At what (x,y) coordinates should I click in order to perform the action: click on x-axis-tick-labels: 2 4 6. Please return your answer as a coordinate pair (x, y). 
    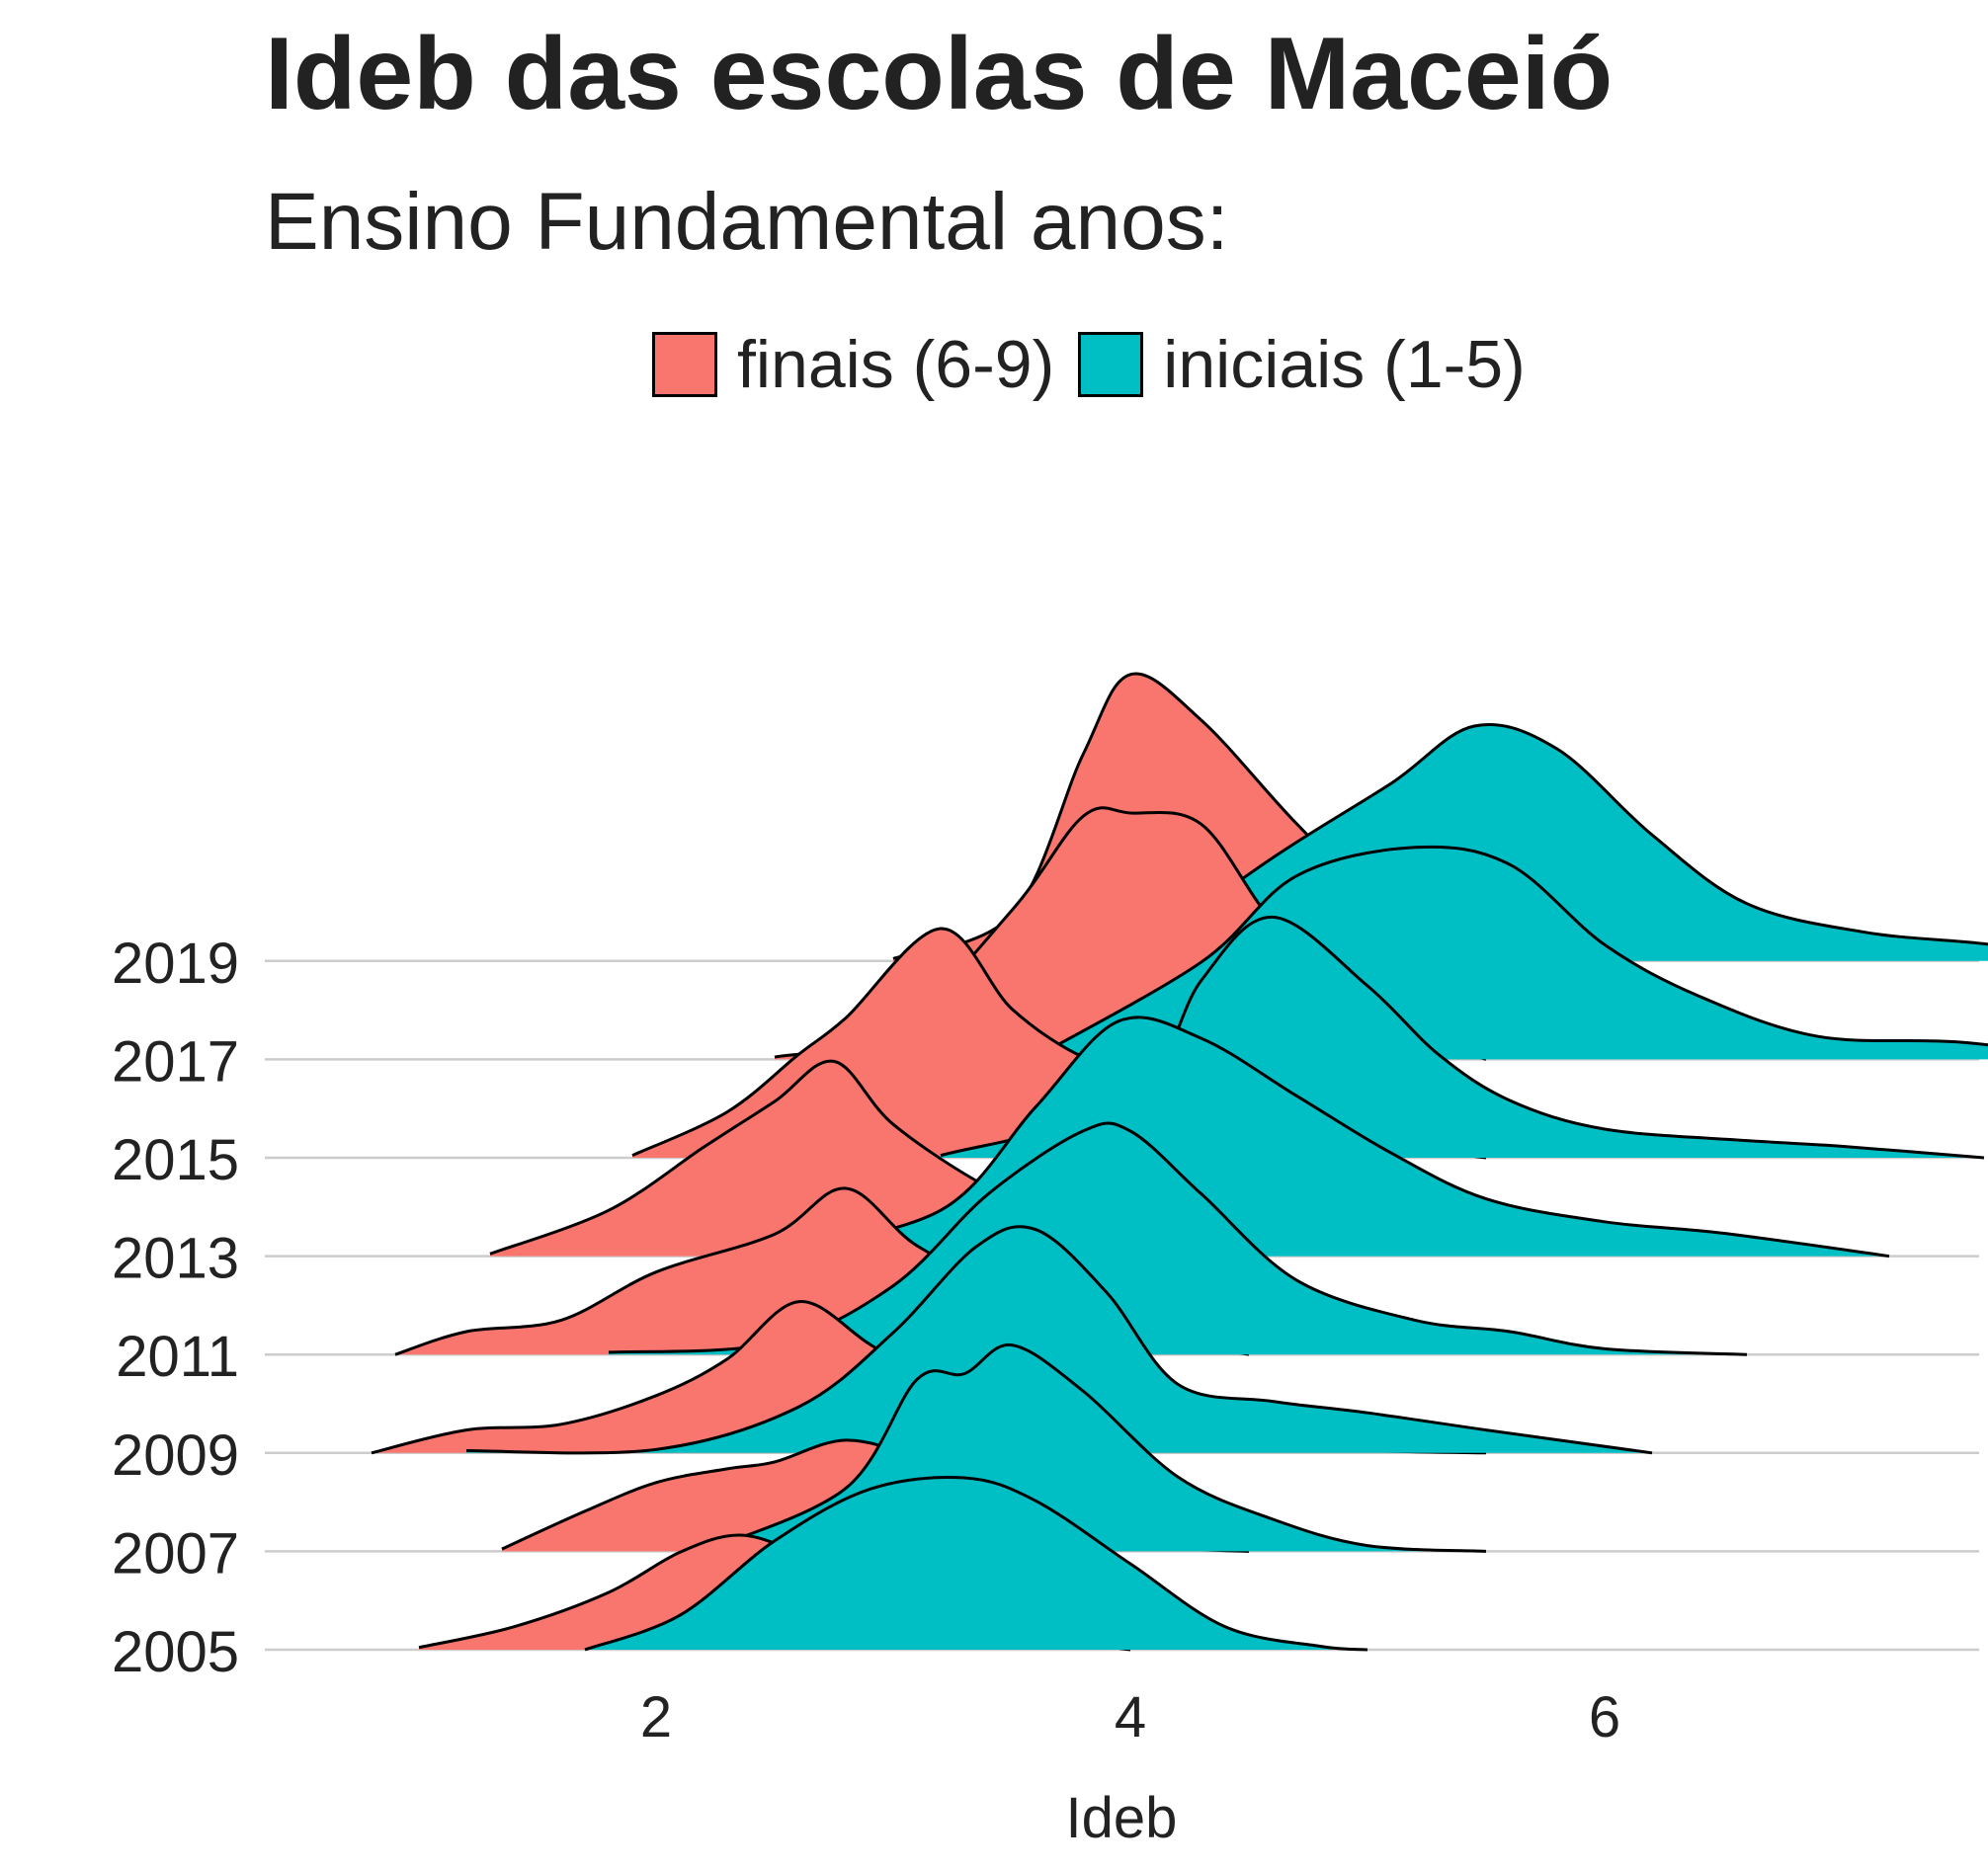
    Looking at the image, I should click on (1130, 1717).